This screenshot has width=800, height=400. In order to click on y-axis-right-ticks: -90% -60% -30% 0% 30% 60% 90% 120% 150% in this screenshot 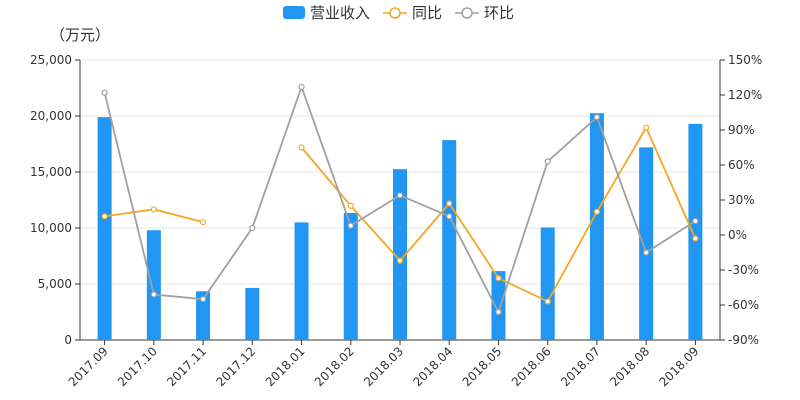, I will do `click(741, 200)`.